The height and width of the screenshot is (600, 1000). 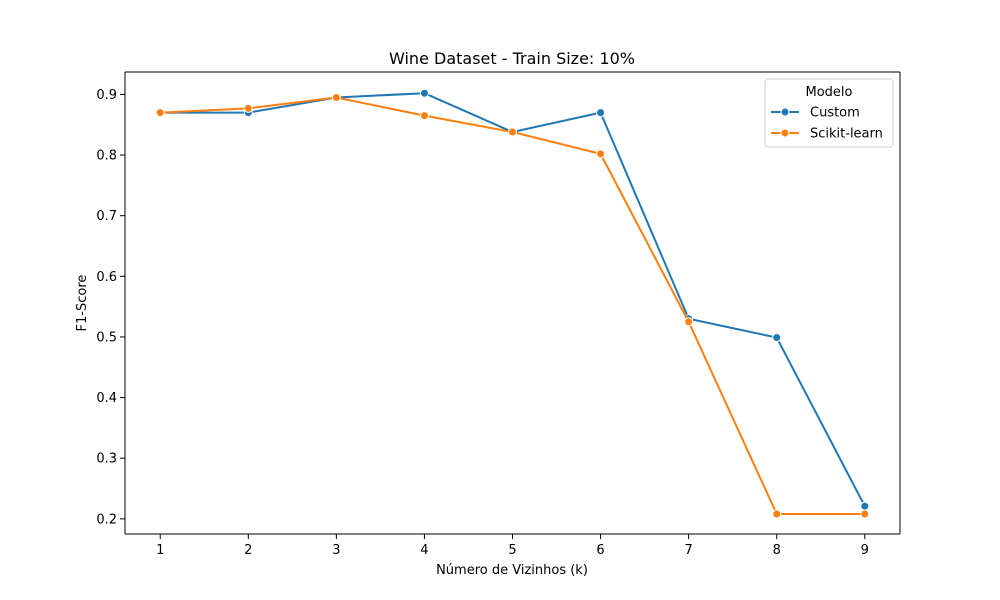 I want to click on y-tick-label: 0.4, so click(x=106, y=398).